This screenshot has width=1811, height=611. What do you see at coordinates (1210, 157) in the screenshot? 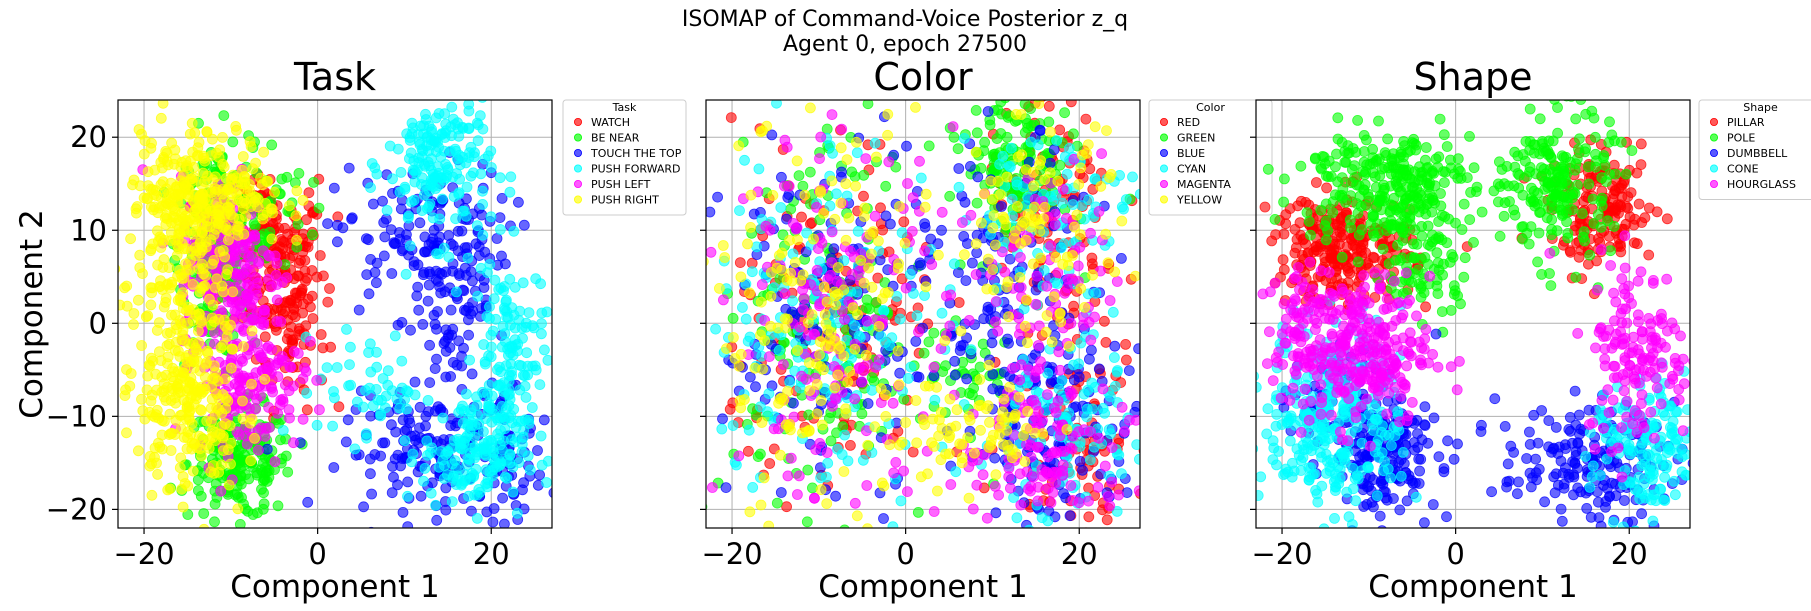
I see `legend-box` at bounding box center [1210, 157].